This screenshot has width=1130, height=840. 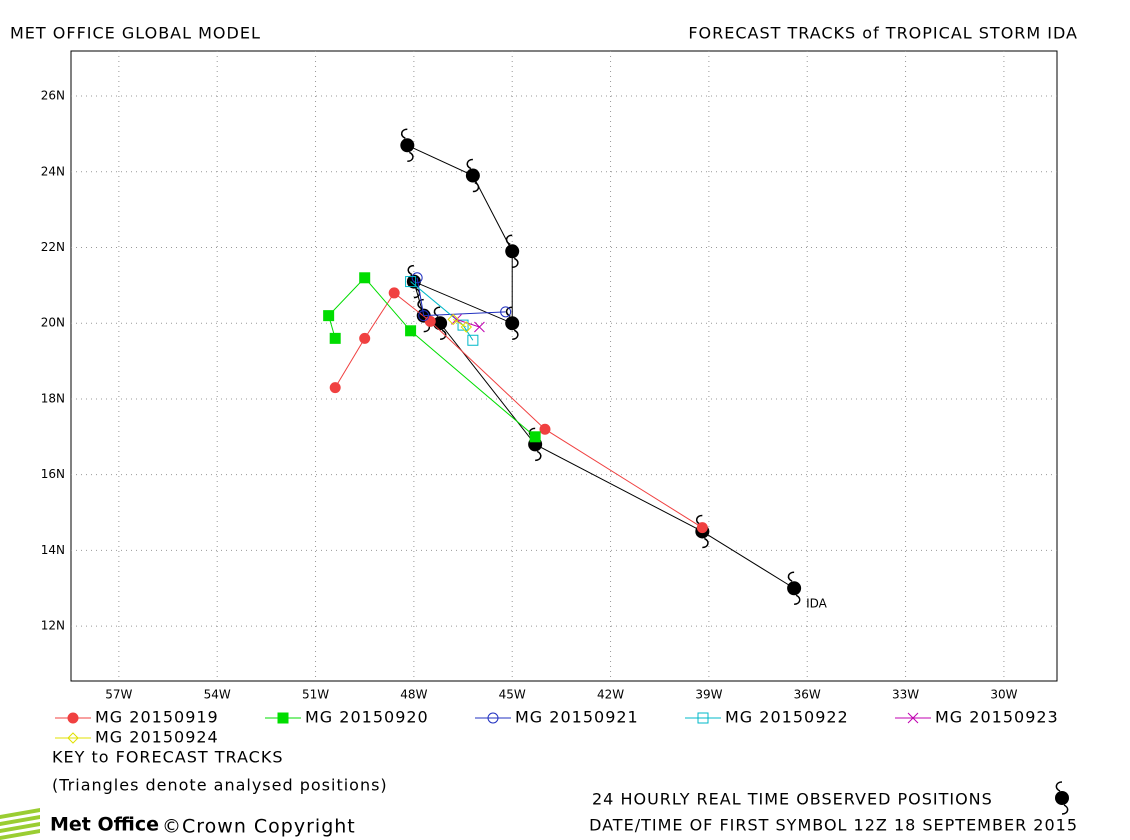 I want to click on legend-text: MG 20150919, so click(x=157, y=717).